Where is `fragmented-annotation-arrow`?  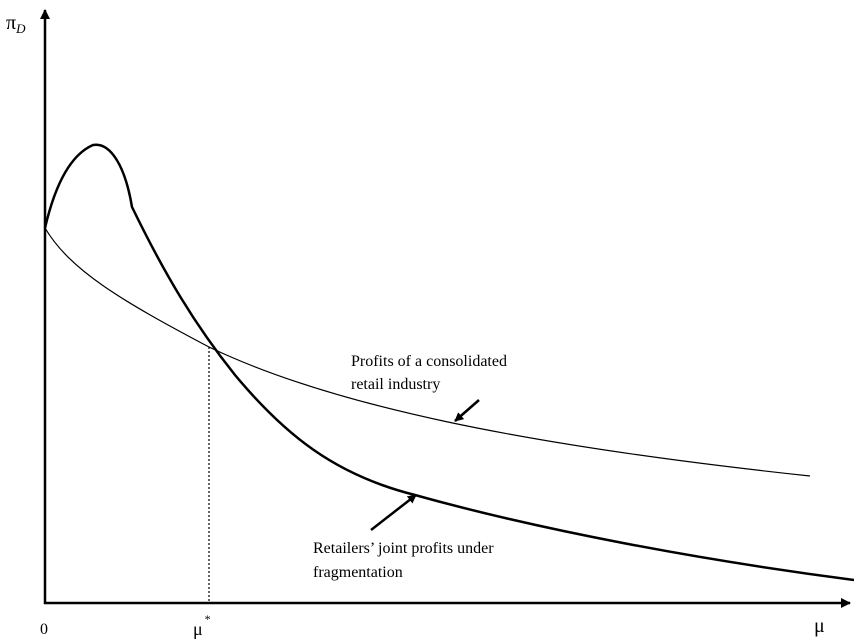
fragmented-annotation-arrow is located at coordinates (393, 512).